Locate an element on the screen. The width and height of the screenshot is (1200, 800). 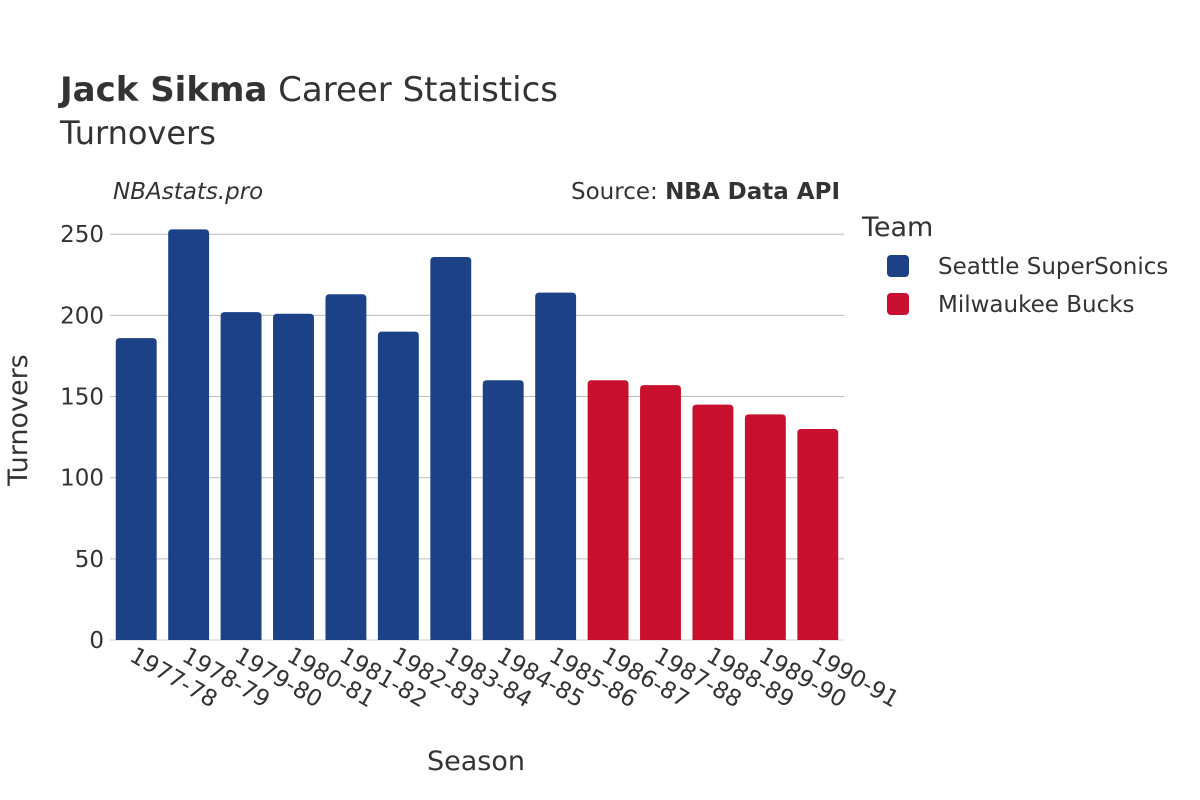
source-label: Source: NBA Data API is located at coordinates (705, 192).